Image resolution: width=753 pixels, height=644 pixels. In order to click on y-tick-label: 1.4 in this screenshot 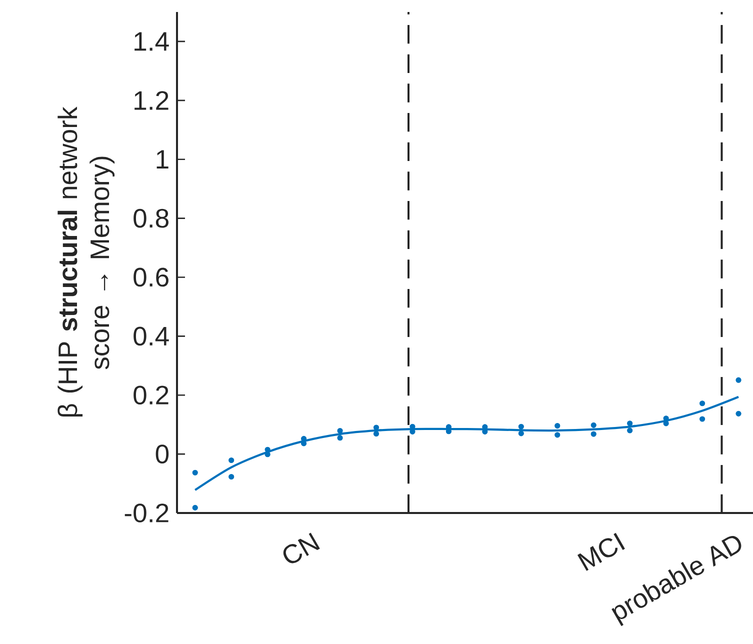, I will do `click(151, 41)`.